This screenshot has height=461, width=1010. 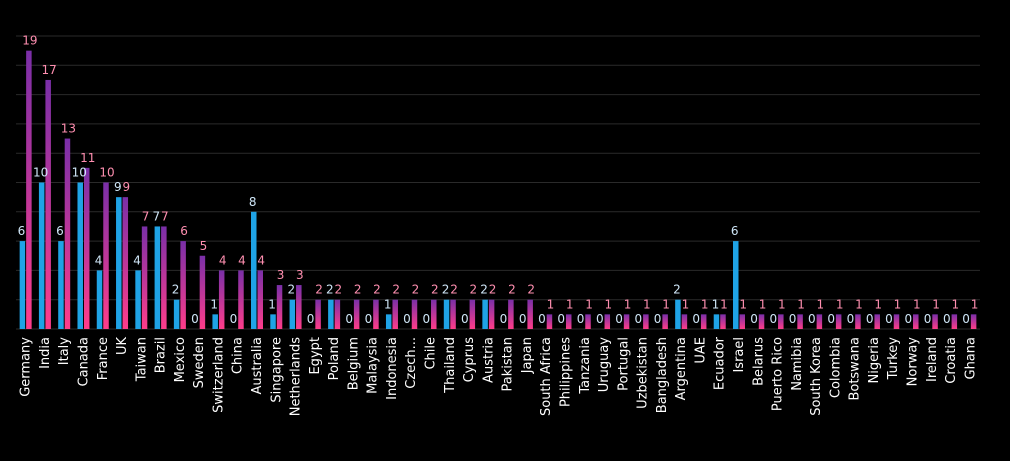 I want to click on value-label-b-11: 4, so click(x=242, y=260).